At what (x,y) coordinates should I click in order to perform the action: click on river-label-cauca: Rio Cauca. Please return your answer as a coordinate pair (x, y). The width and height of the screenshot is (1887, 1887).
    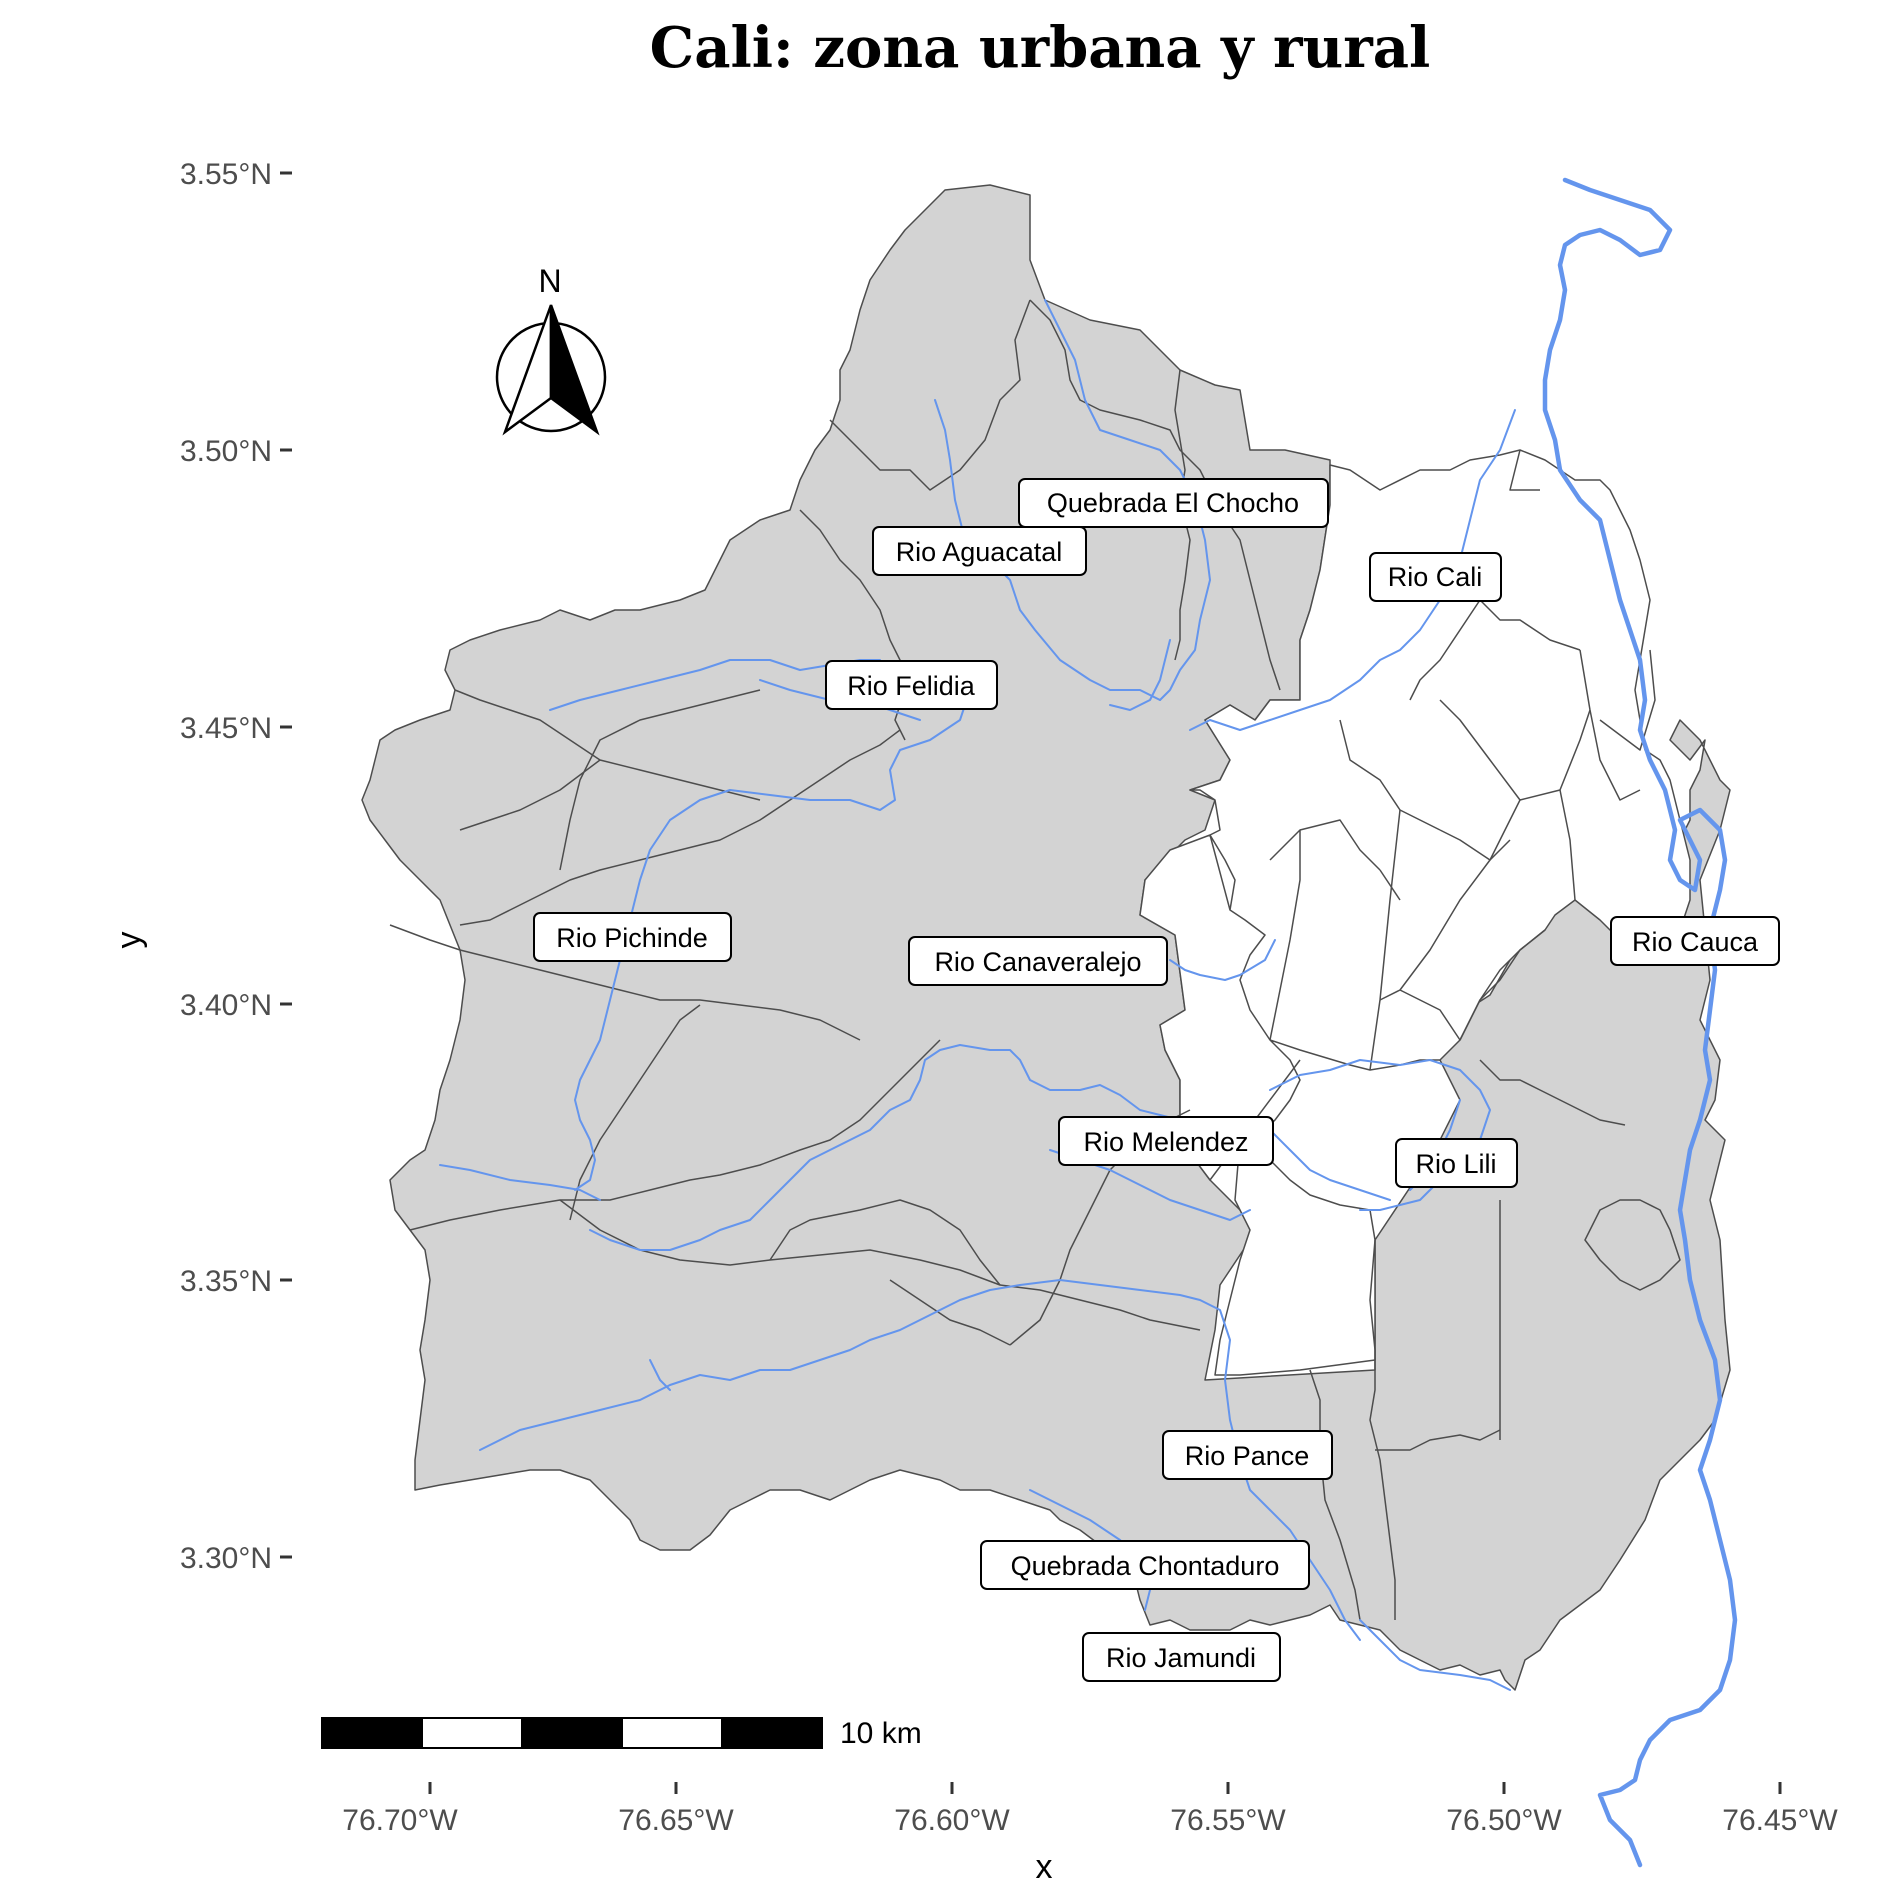
    Looking at the image, I should click on (1695, 941).